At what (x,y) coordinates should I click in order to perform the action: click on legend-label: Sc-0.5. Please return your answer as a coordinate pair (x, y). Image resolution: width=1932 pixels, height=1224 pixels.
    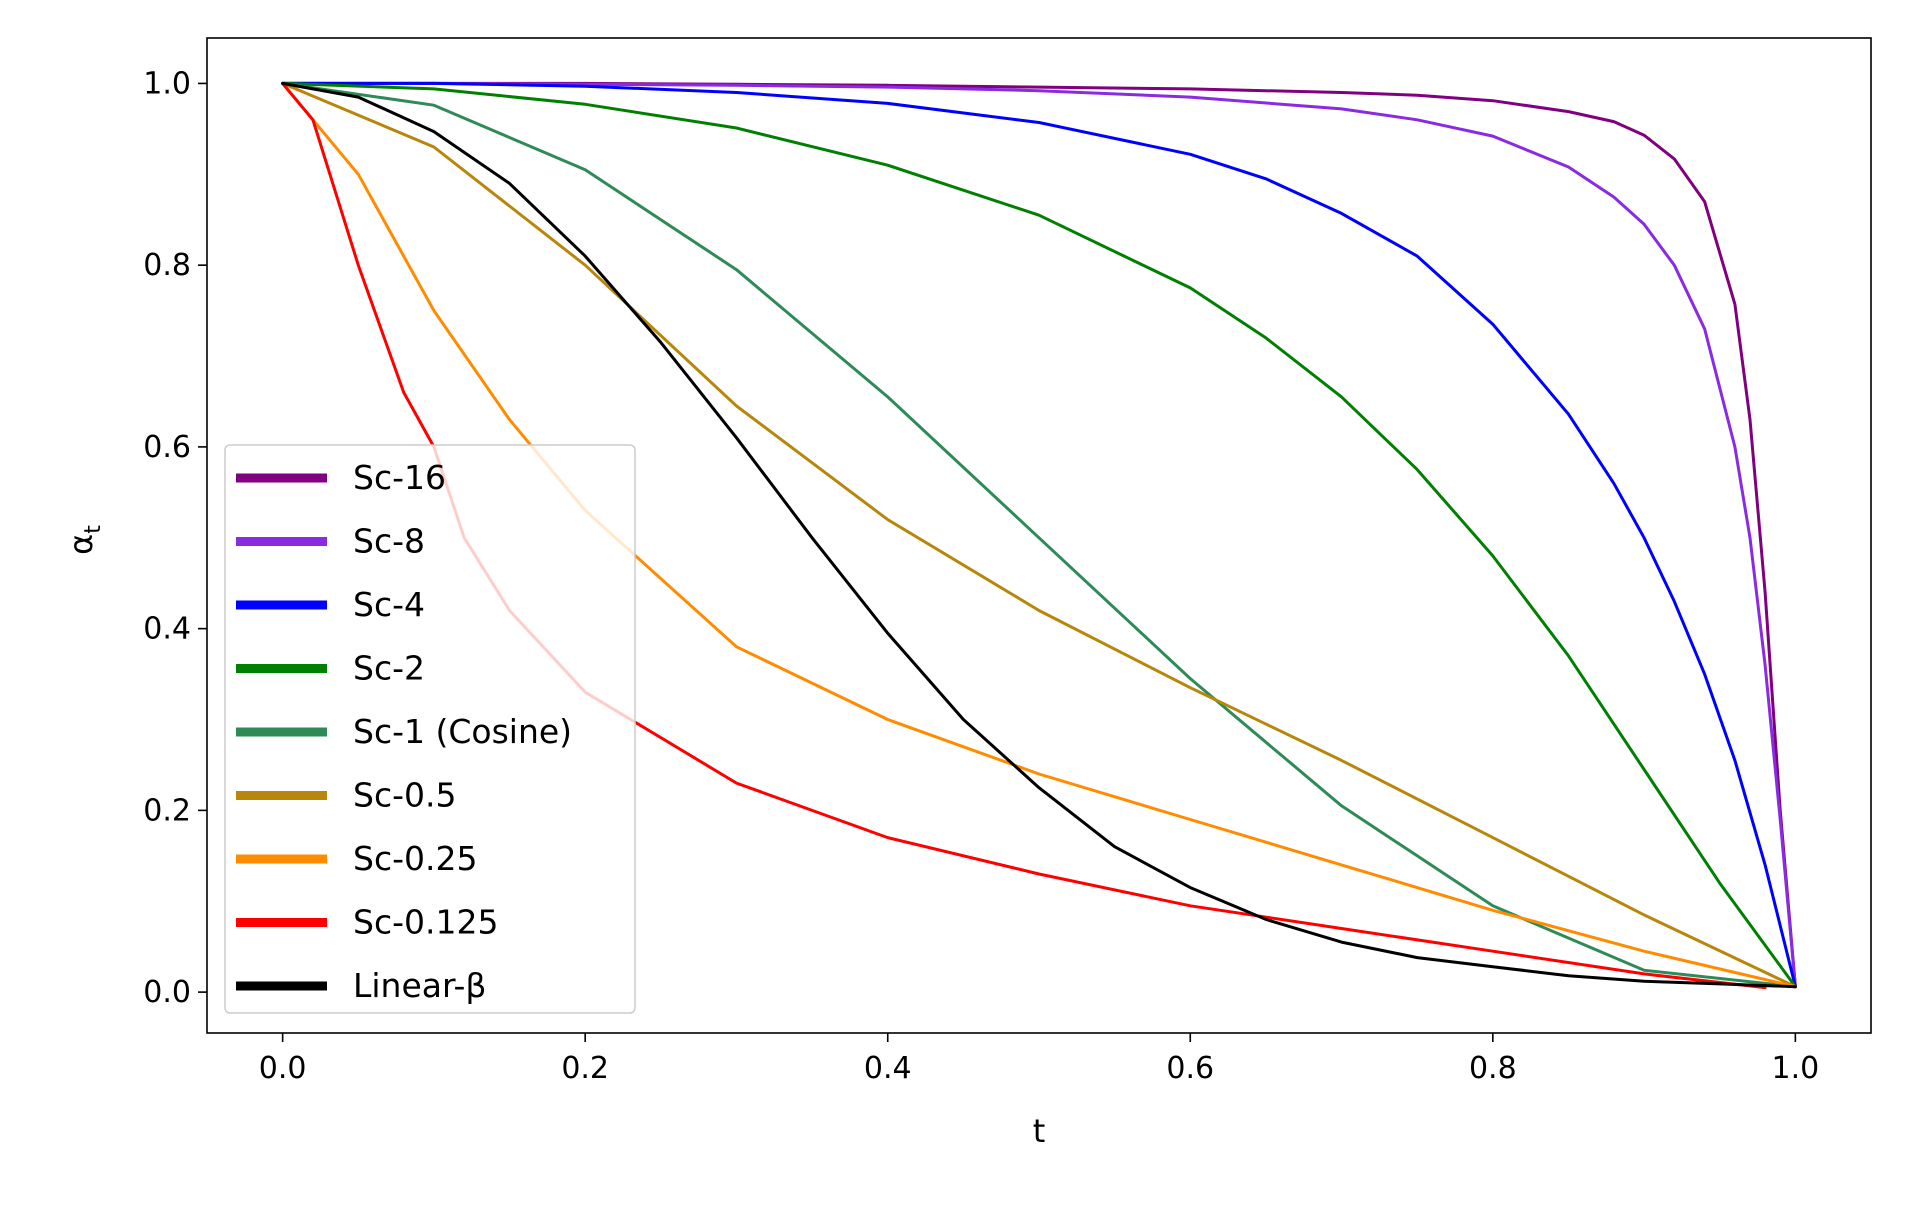
    Looking at the image, I should click on (404, 795).